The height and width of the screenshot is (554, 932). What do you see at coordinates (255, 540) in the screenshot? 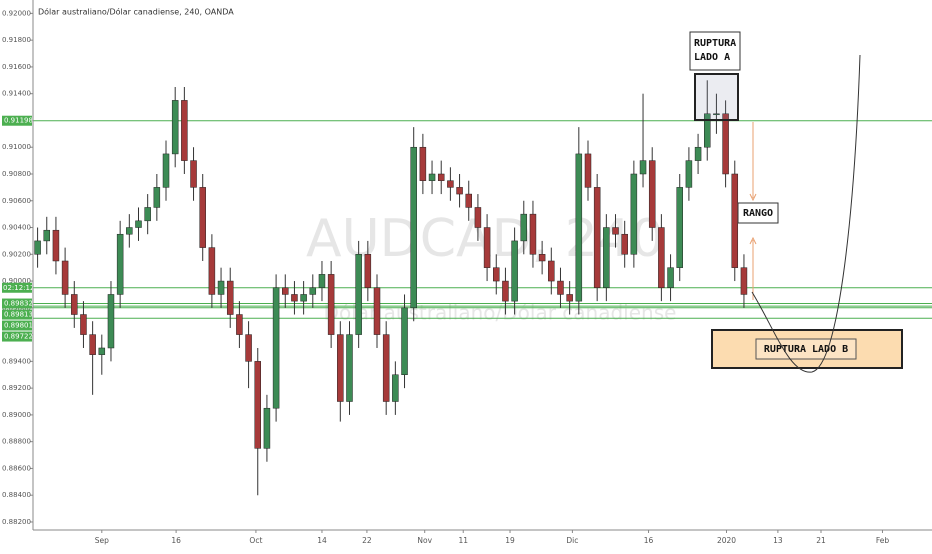
I see `x-tick-label: Oct` at bounding box center [255, 540].